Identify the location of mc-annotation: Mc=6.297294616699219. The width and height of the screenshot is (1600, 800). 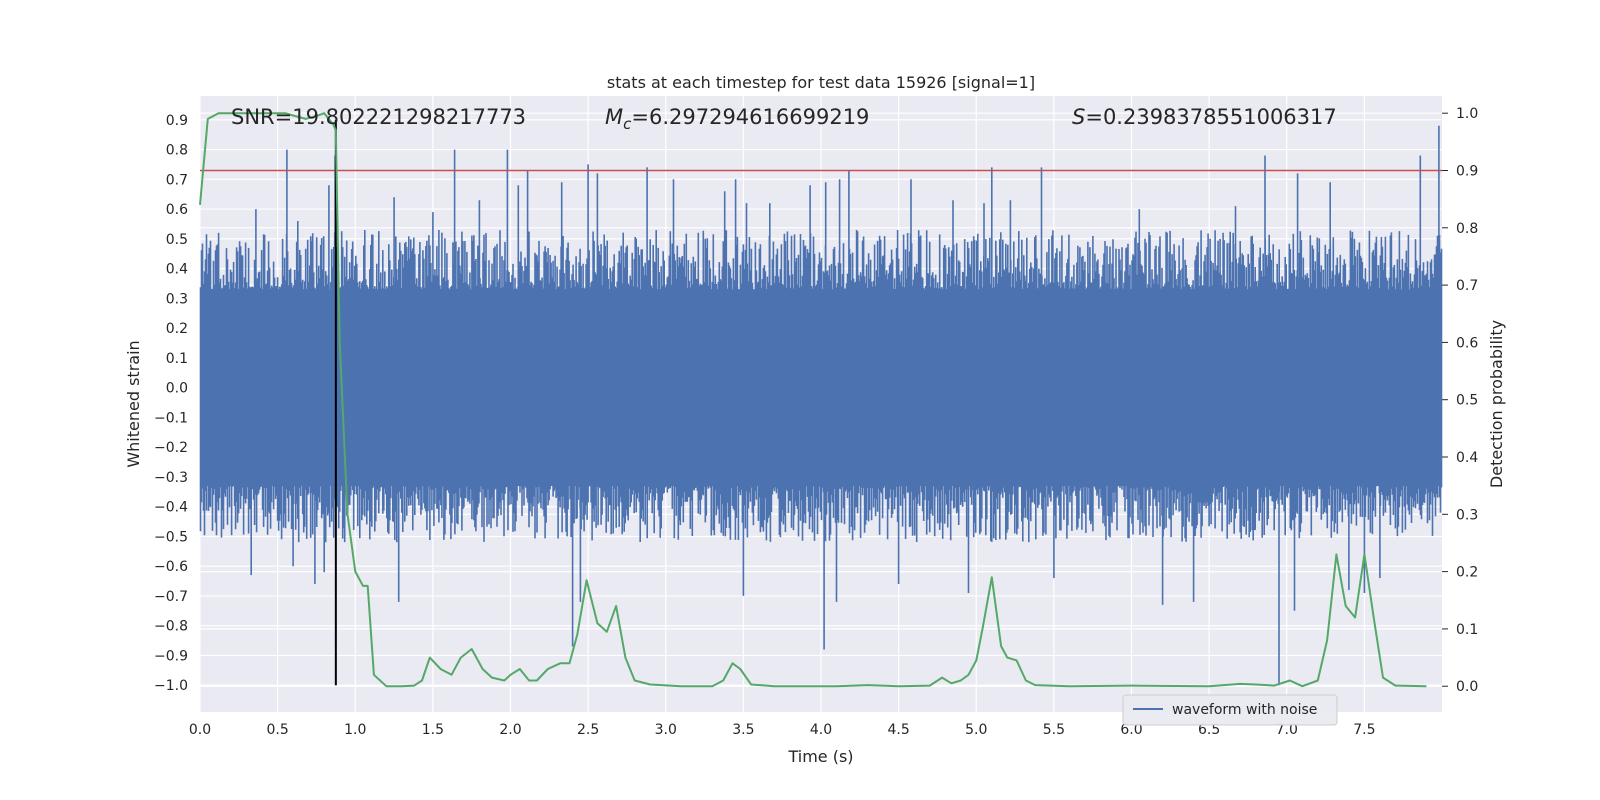
(737, 119).